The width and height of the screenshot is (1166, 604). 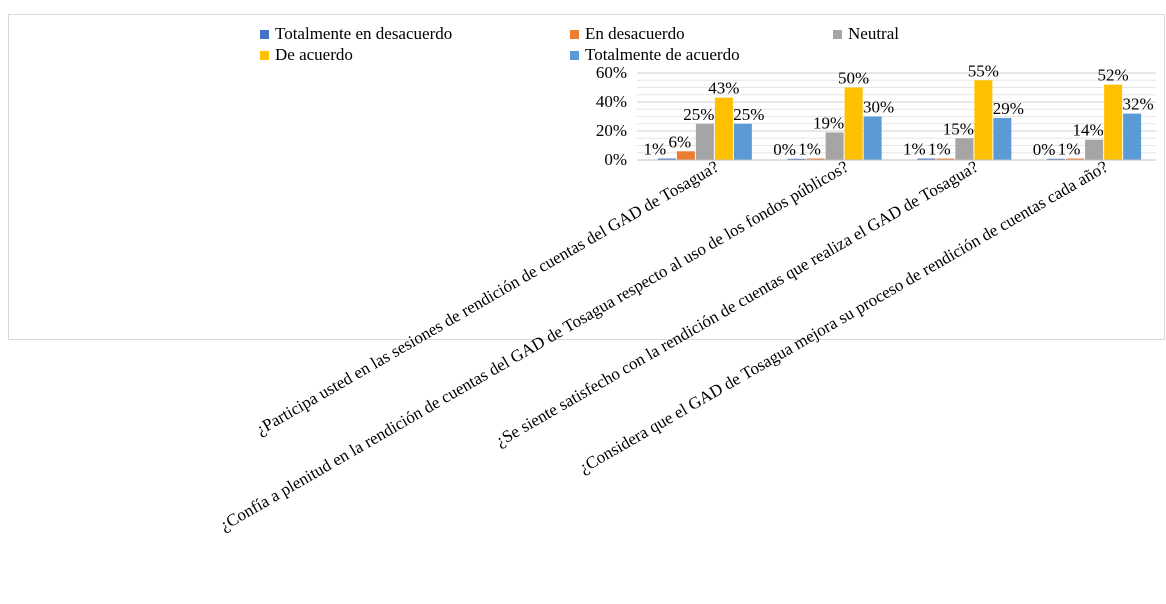 I want to click on y-tick-label: 0%, so click(x=615, y=159).